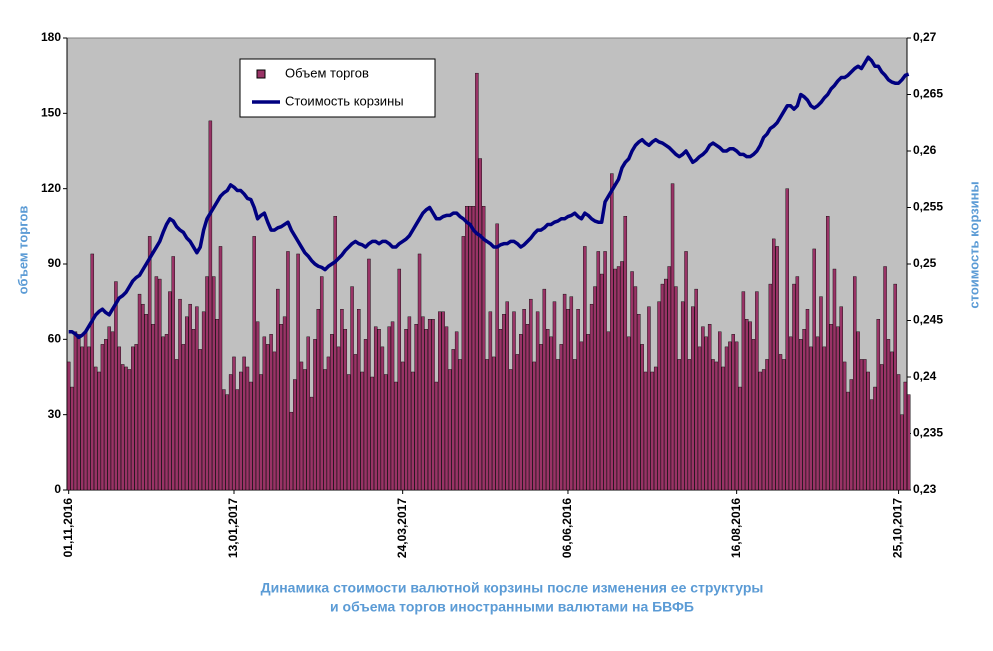  Describe the element at coordinates (51, 188) in the screenshot. I see `y-tick-label: 120` at that location.